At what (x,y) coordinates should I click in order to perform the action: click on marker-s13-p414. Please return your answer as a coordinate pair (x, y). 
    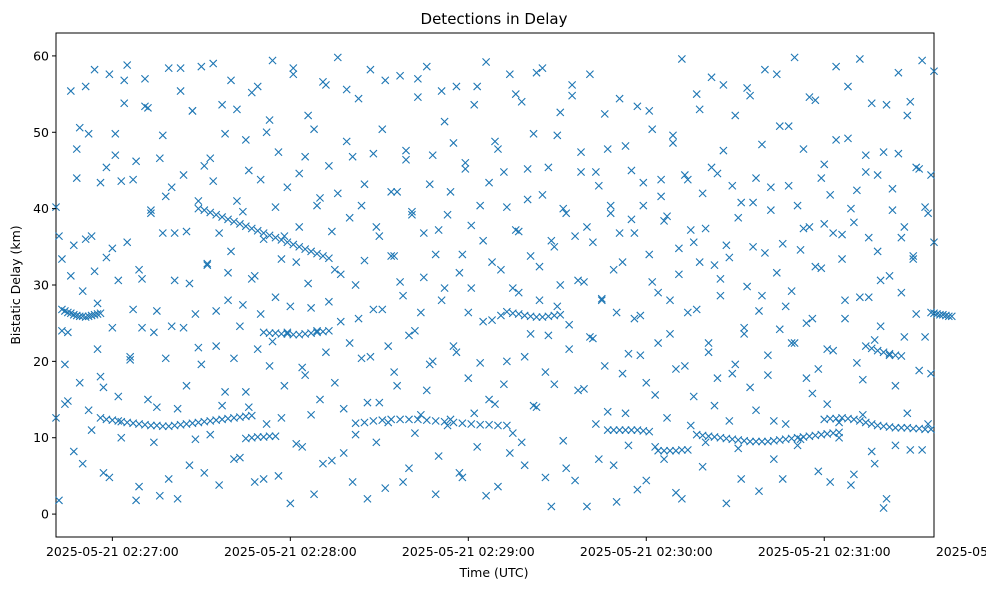
    Looking at the image, I should click on (586, 506).